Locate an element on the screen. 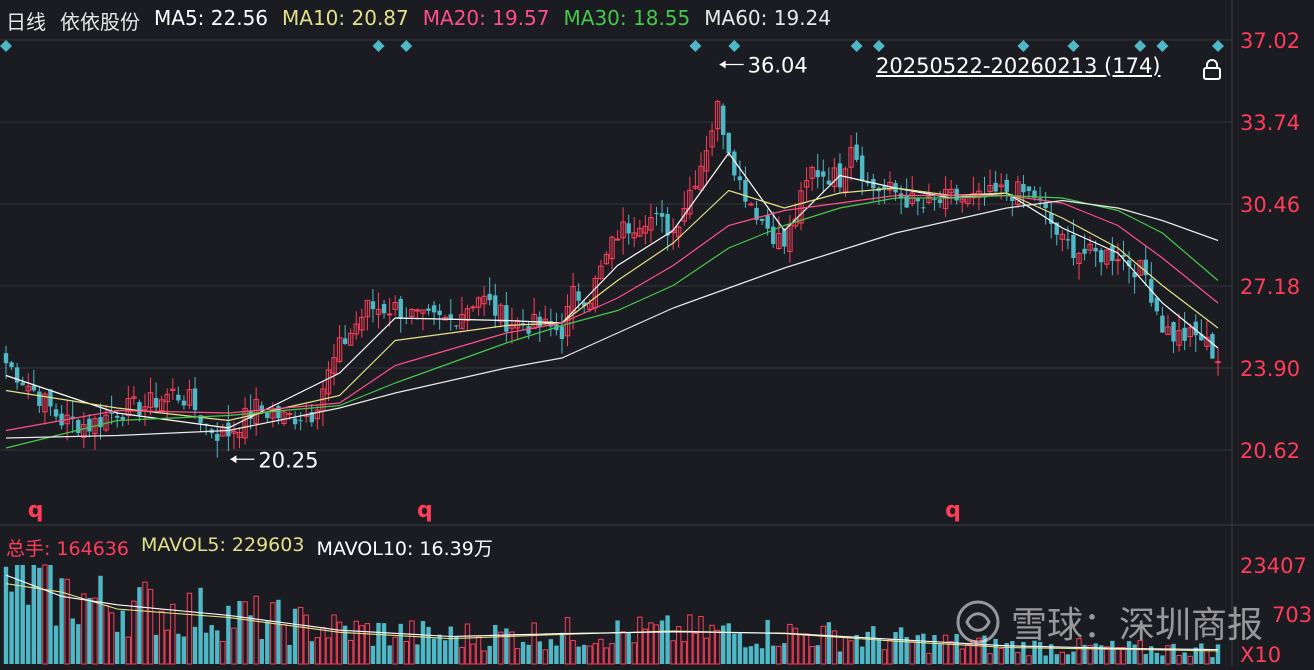 The width and height of the screenshot is (1314, 670). q-marker: q is located at coordinates (425, 510).